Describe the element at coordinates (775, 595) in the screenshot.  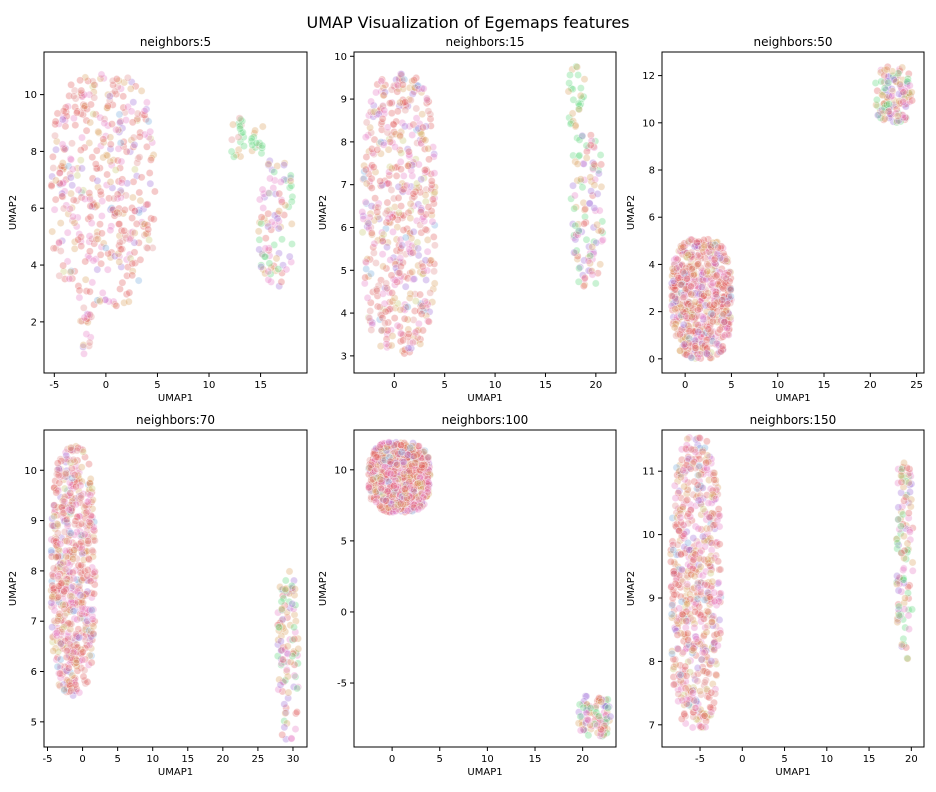
I see `subplot-6: -5 0 5 10 15 20 7 8 9 10 11 neighbors:150 UMAP1 UMAP2` at that location.